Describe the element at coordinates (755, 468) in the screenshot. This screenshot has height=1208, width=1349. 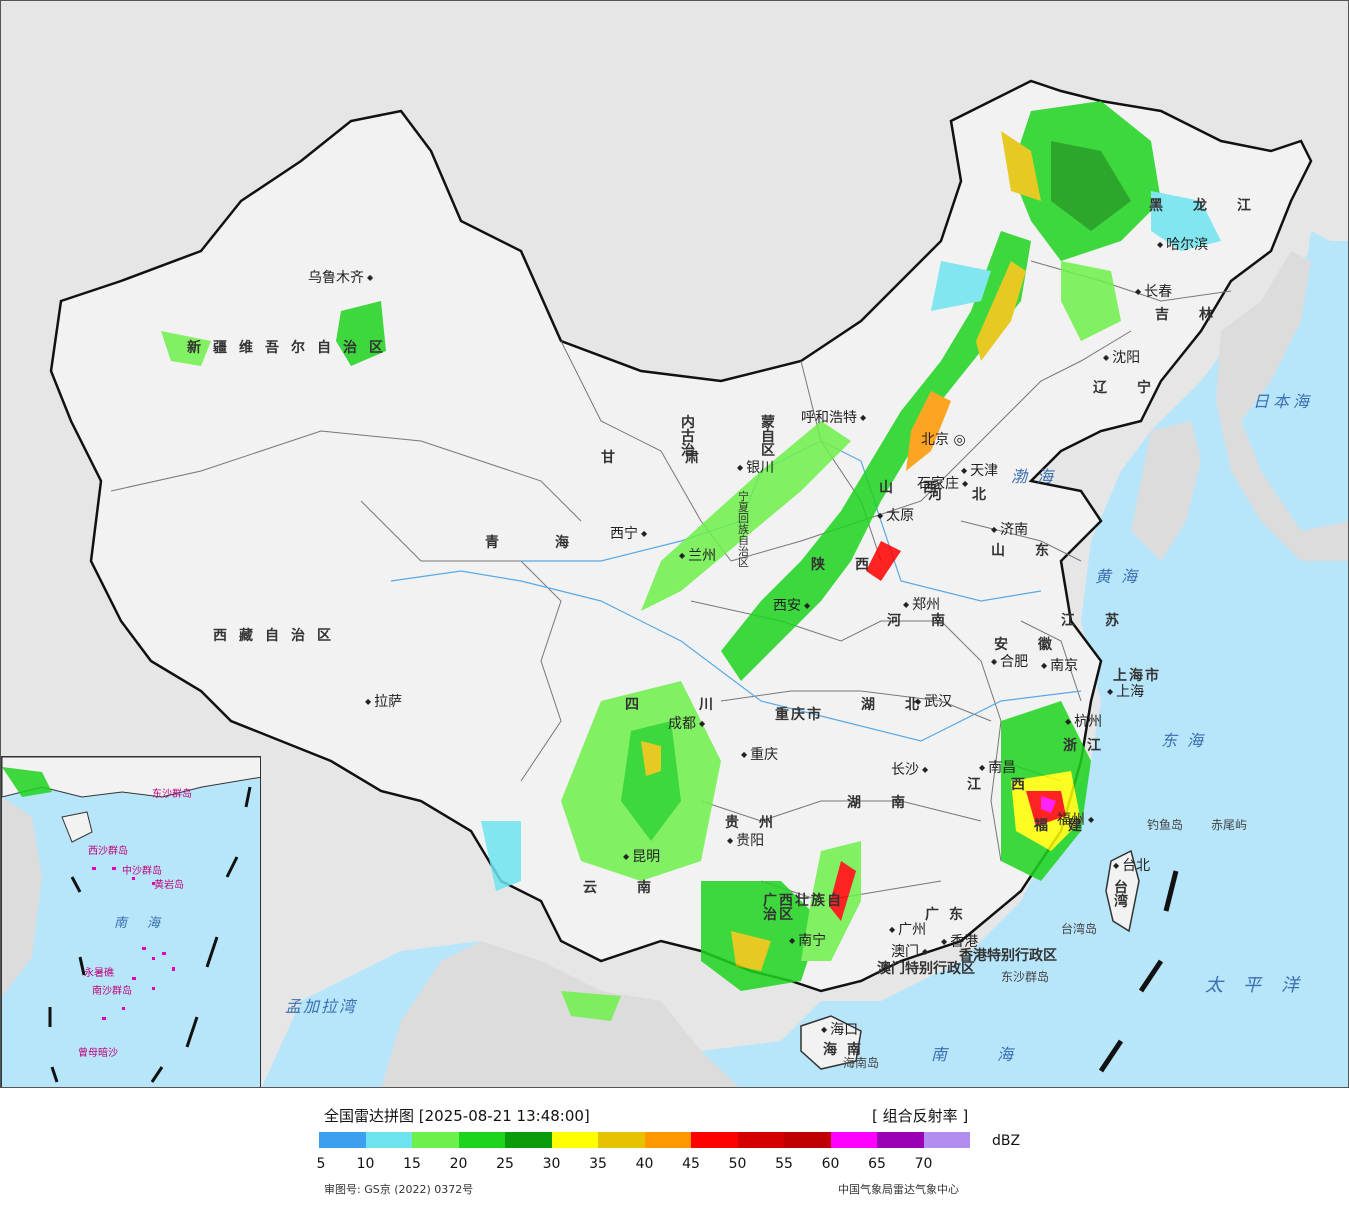
I see `city-yinchuan: 银川` at that location.